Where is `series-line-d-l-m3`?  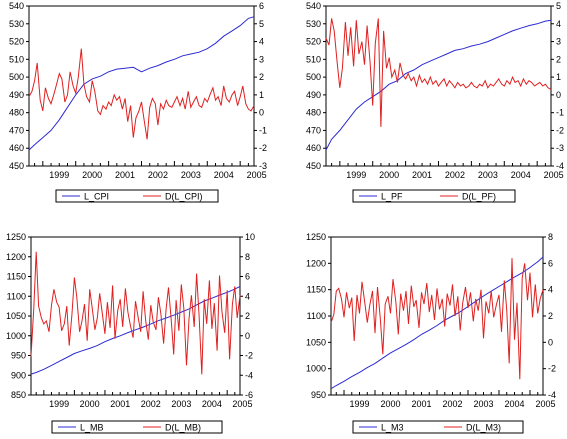
series-line-d-l-m3 is located at coordinates (437, 319).